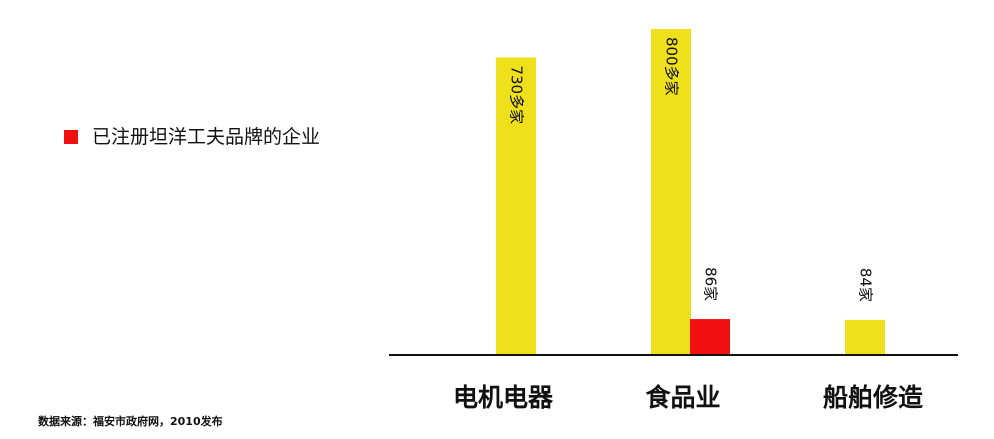 The image size is (994, 439). Describe the element at coordinates (503, 397) in the screenshot. I see `category-label-1: 电机电器` at that location.